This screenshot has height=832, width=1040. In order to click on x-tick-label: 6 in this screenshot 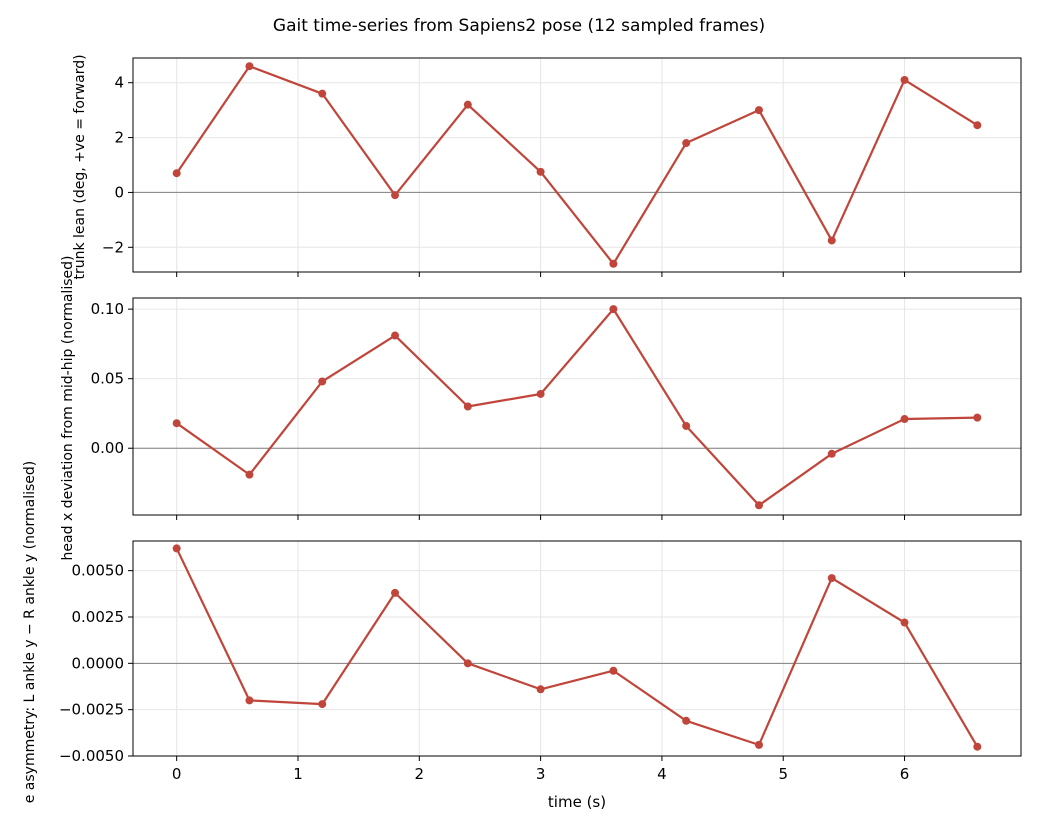, I will do `click(905, 774)`.